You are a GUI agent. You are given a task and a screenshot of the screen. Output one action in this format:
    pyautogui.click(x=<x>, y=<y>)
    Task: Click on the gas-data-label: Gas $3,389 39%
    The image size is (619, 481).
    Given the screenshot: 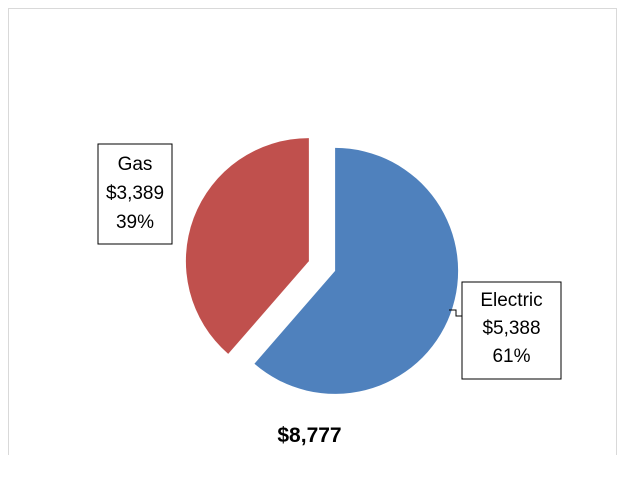 What is the action you would take?
    pyautogui.click(x=135, y=194)
    